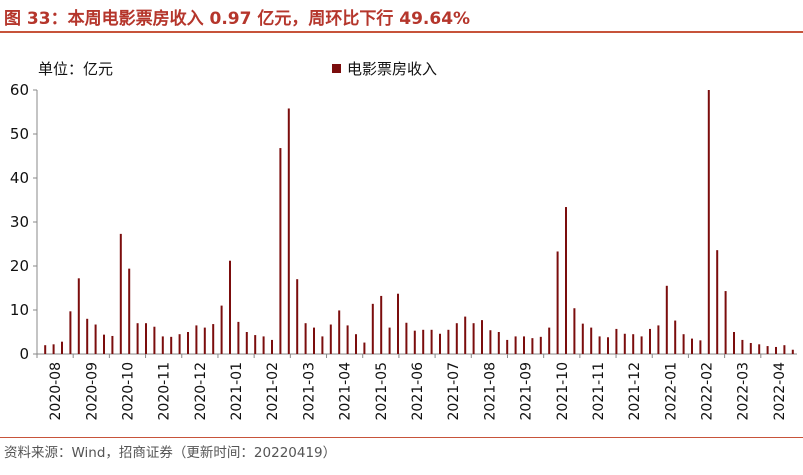 This screenshot has width=803, height=475. What do you see at coordinates (635, 391) in the screenshot?
I see `x-tick-label: 2021-12` at bounding box center [635, 391].